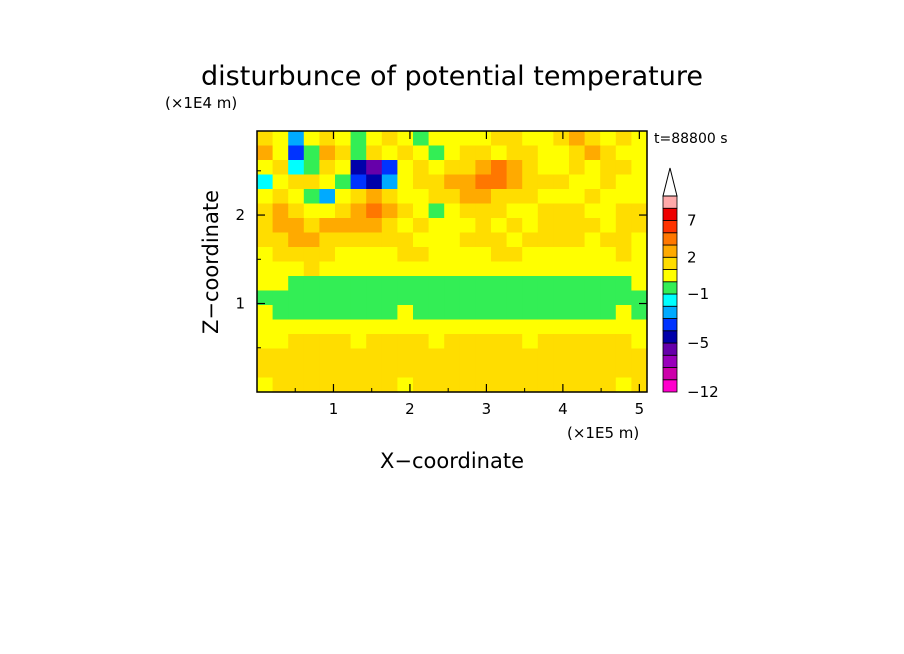 This screenshot has width=904, height=654. Describe the element at coordinates (698, 294) in the screenshot. I see `colorbar-tick-label: −1` at that location.